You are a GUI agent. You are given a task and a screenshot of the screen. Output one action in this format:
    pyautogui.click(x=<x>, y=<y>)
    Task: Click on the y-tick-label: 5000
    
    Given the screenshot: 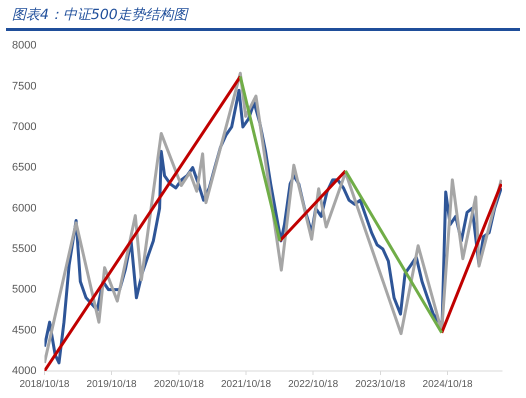 What is the action you would take?
    pyautogui.click(x=24, y=290)
    